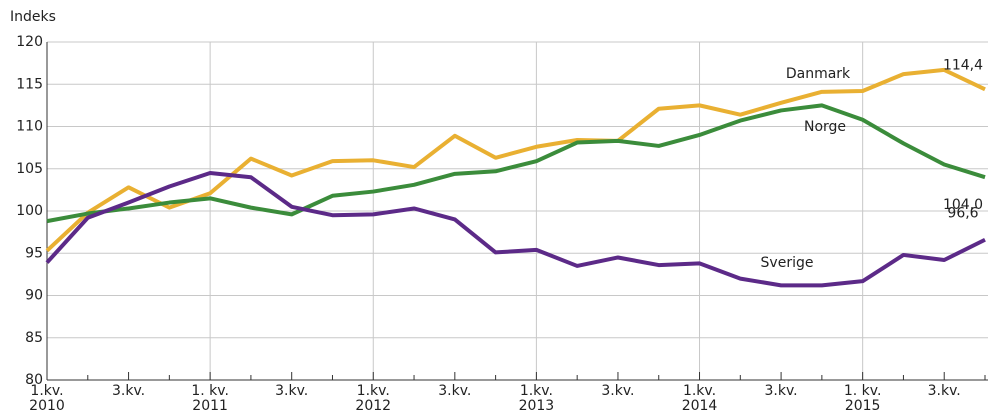 Image resolution: width=1007 pixels, height=419 pixels. Describe the element at coordinates (373, 398) in the screenshot. I see `x-tick-label: 1.kv. 2012` at that location.